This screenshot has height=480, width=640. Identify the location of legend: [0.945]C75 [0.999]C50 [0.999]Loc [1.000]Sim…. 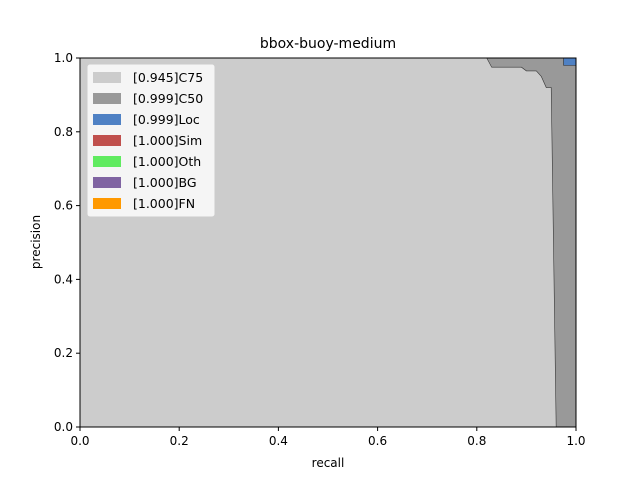
(151, 140).